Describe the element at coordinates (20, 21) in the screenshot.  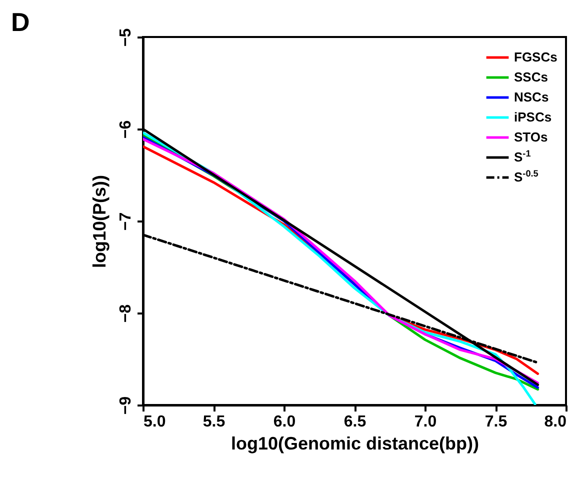
I see `chart-title: D` at that location.